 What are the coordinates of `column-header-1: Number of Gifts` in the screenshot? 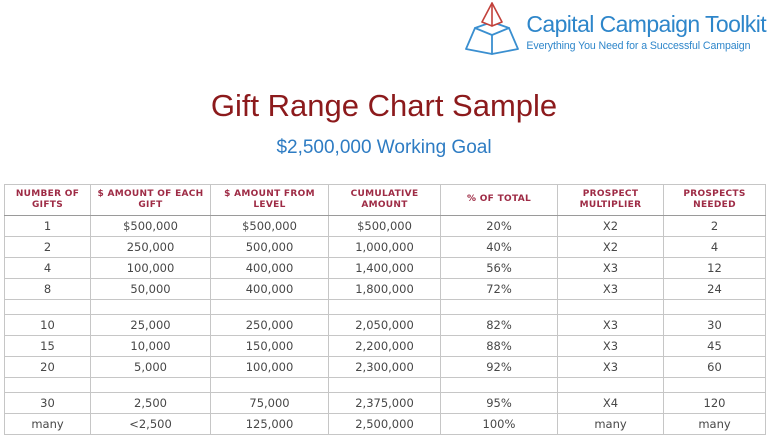 It's located at (47, 200).